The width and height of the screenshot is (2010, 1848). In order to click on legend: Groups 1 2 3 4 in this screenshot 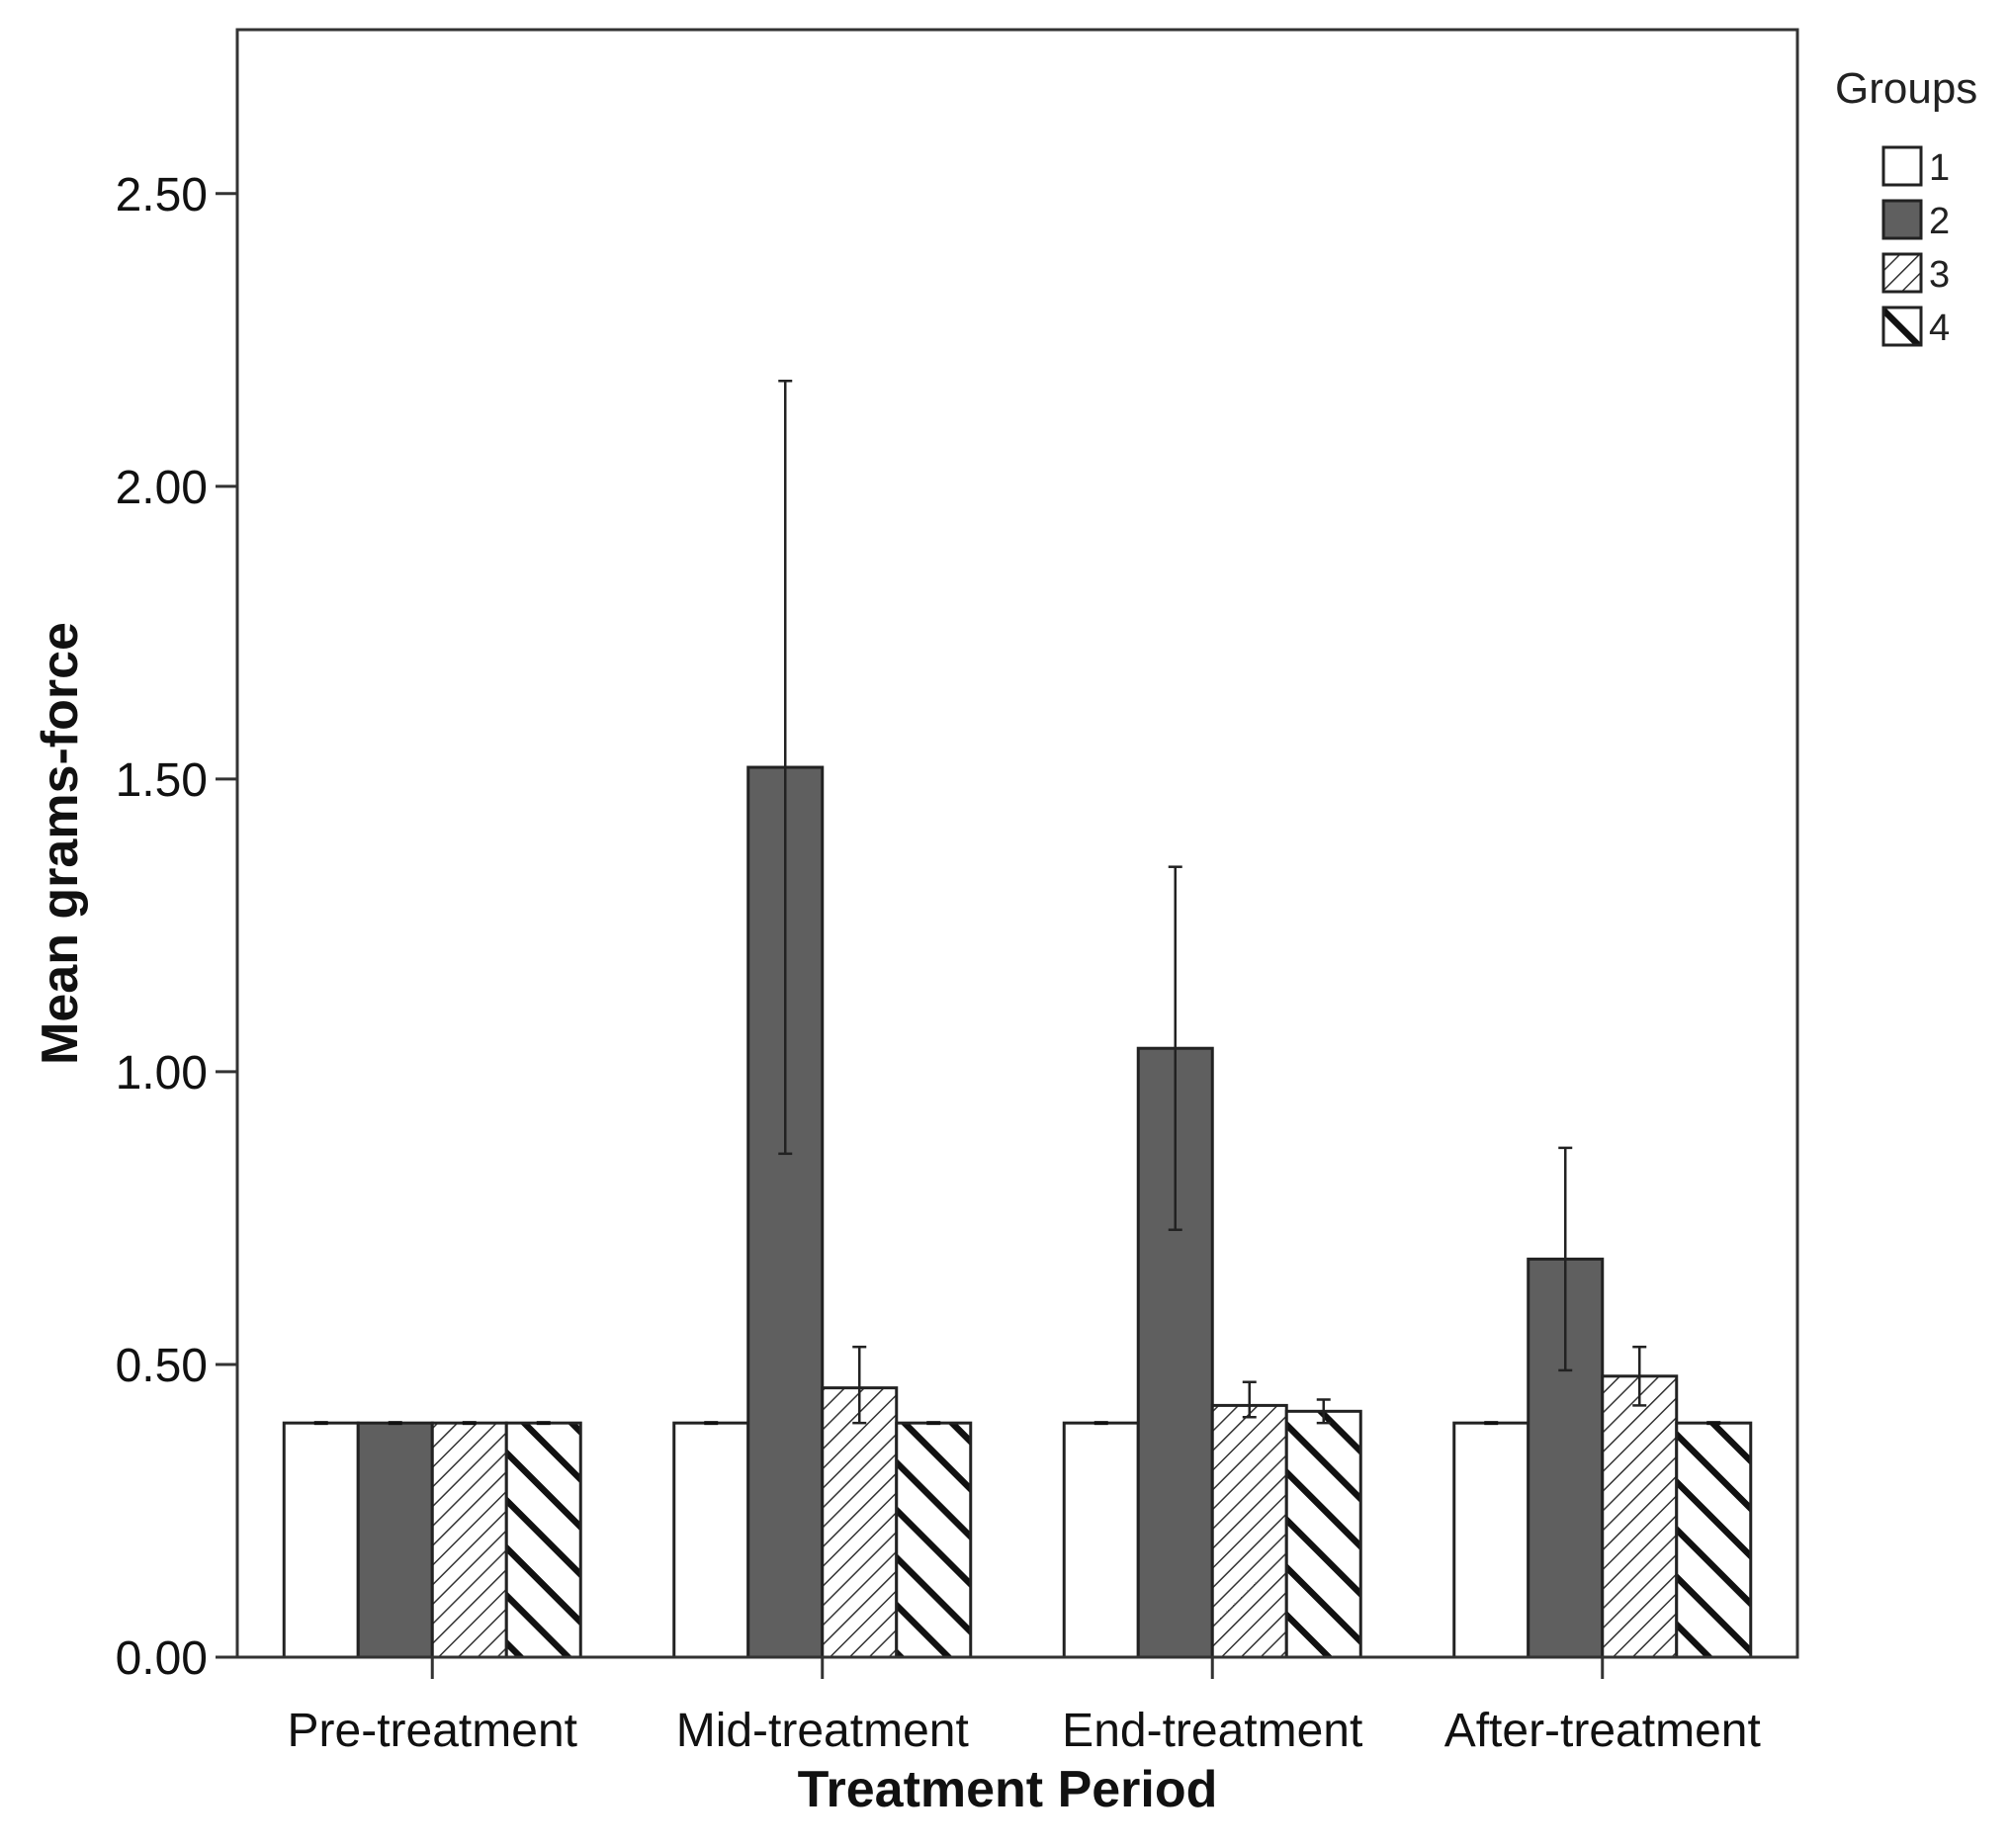, I will do `click(1906, 207)`.